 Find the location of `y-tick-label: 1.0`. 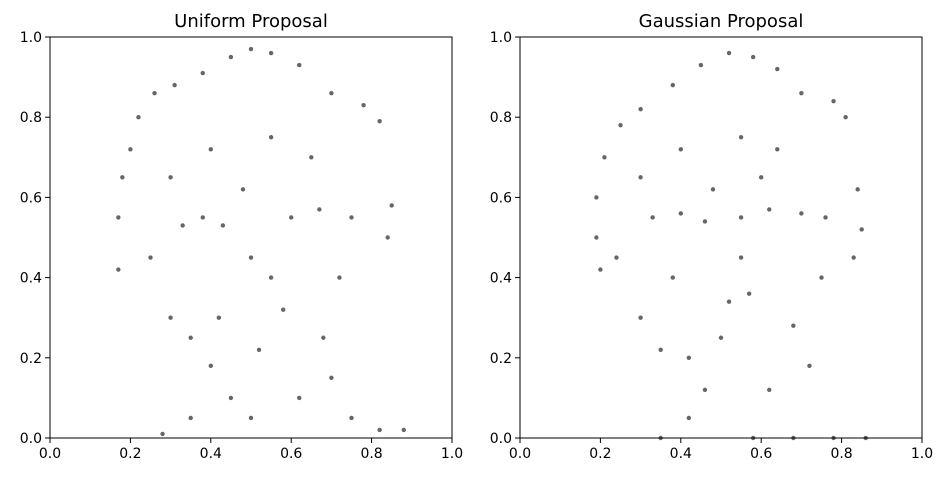

y-tick-label: 1.0 is located at coordinates (501, 38).